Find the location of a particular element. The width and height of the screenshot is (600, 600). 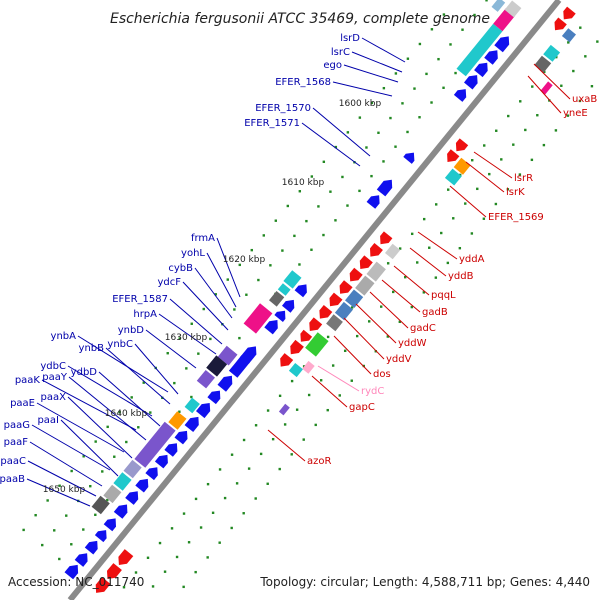

gene-label-hrpa: hrpA is located at coordinates (145, 314).